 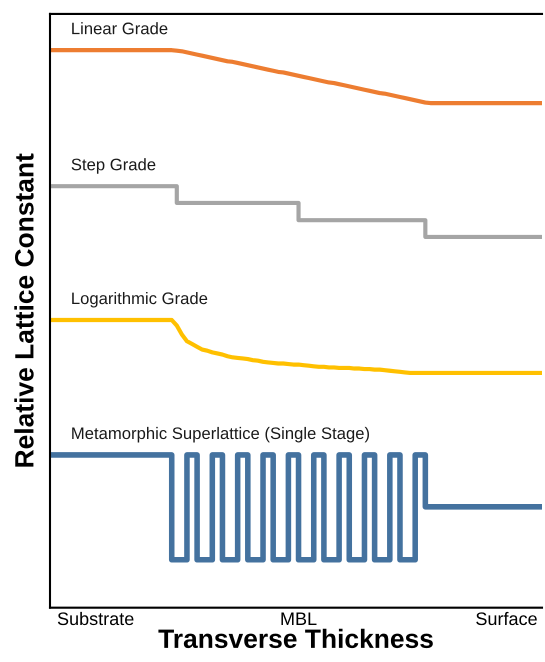 What do you see at coordinates (506, 619) in the screenshot?
I see `x-tick-label: Surface` at bounding box center [506, 619].